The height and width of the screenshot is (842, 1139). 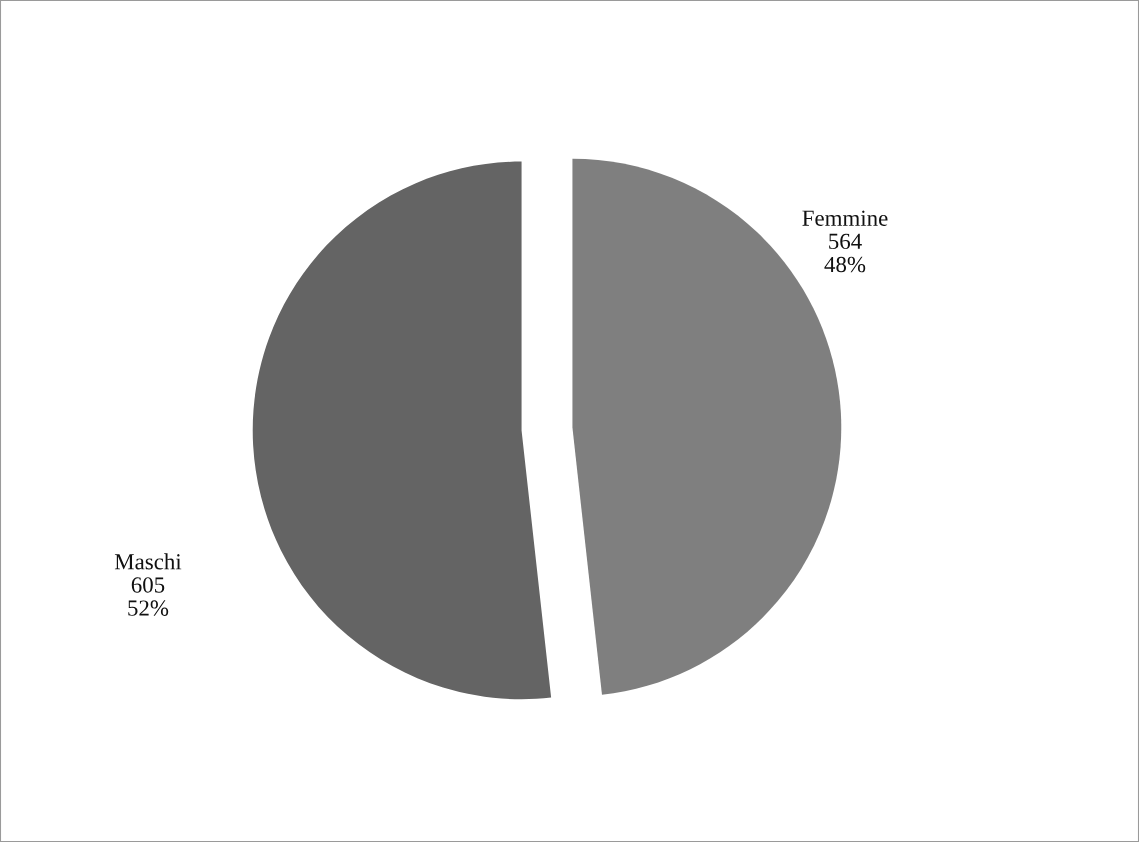 I want to click on slice-label: Femmine, so click(x=845, y=218).